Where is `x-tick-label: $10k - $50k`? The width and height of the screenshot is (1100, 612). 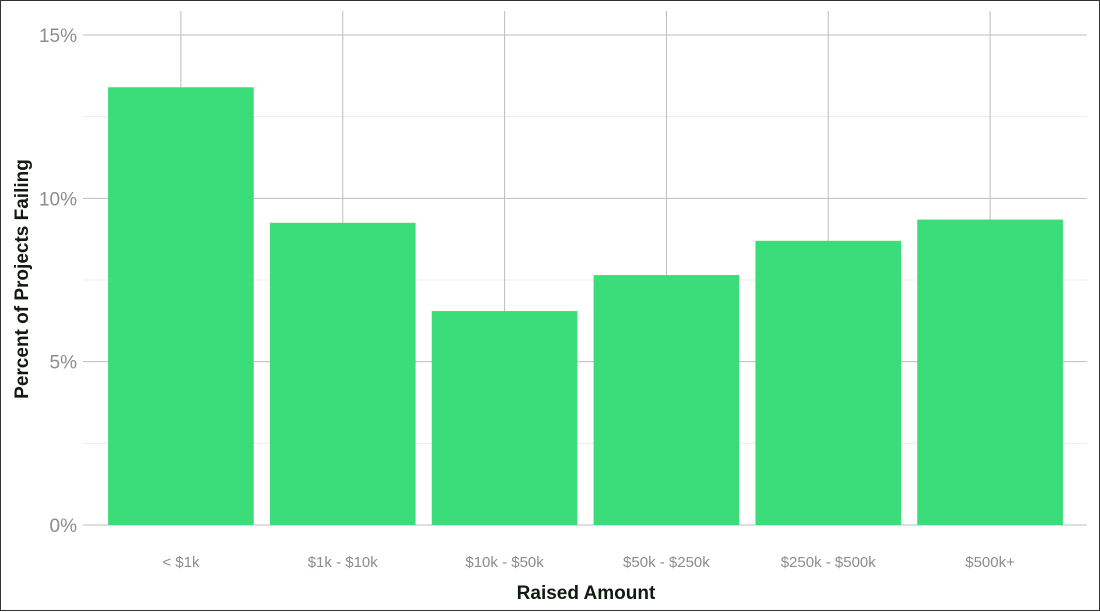 x-tick-label: $10k - $50k is located at coordinates (504, 562).